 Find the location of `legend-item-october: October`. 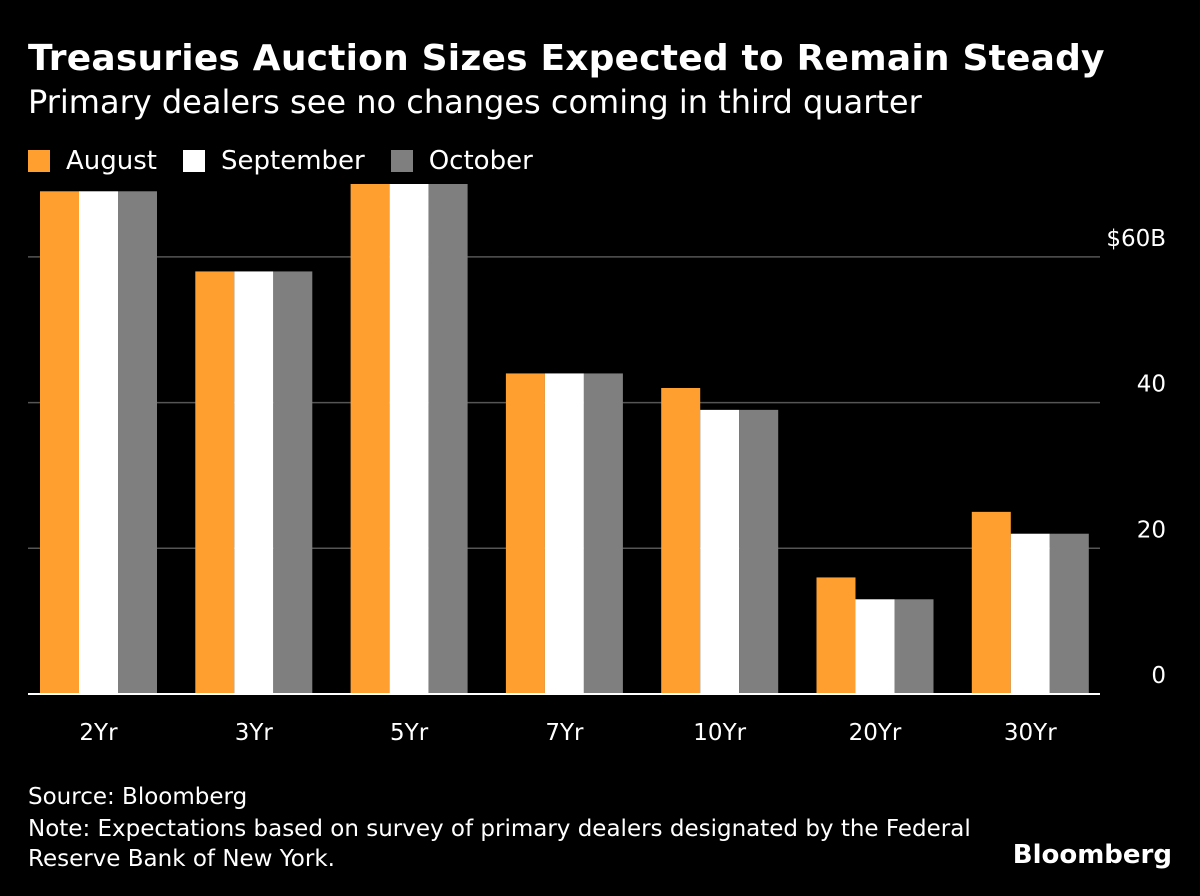

legend-item-october: October is located at coordinates (461, 161).